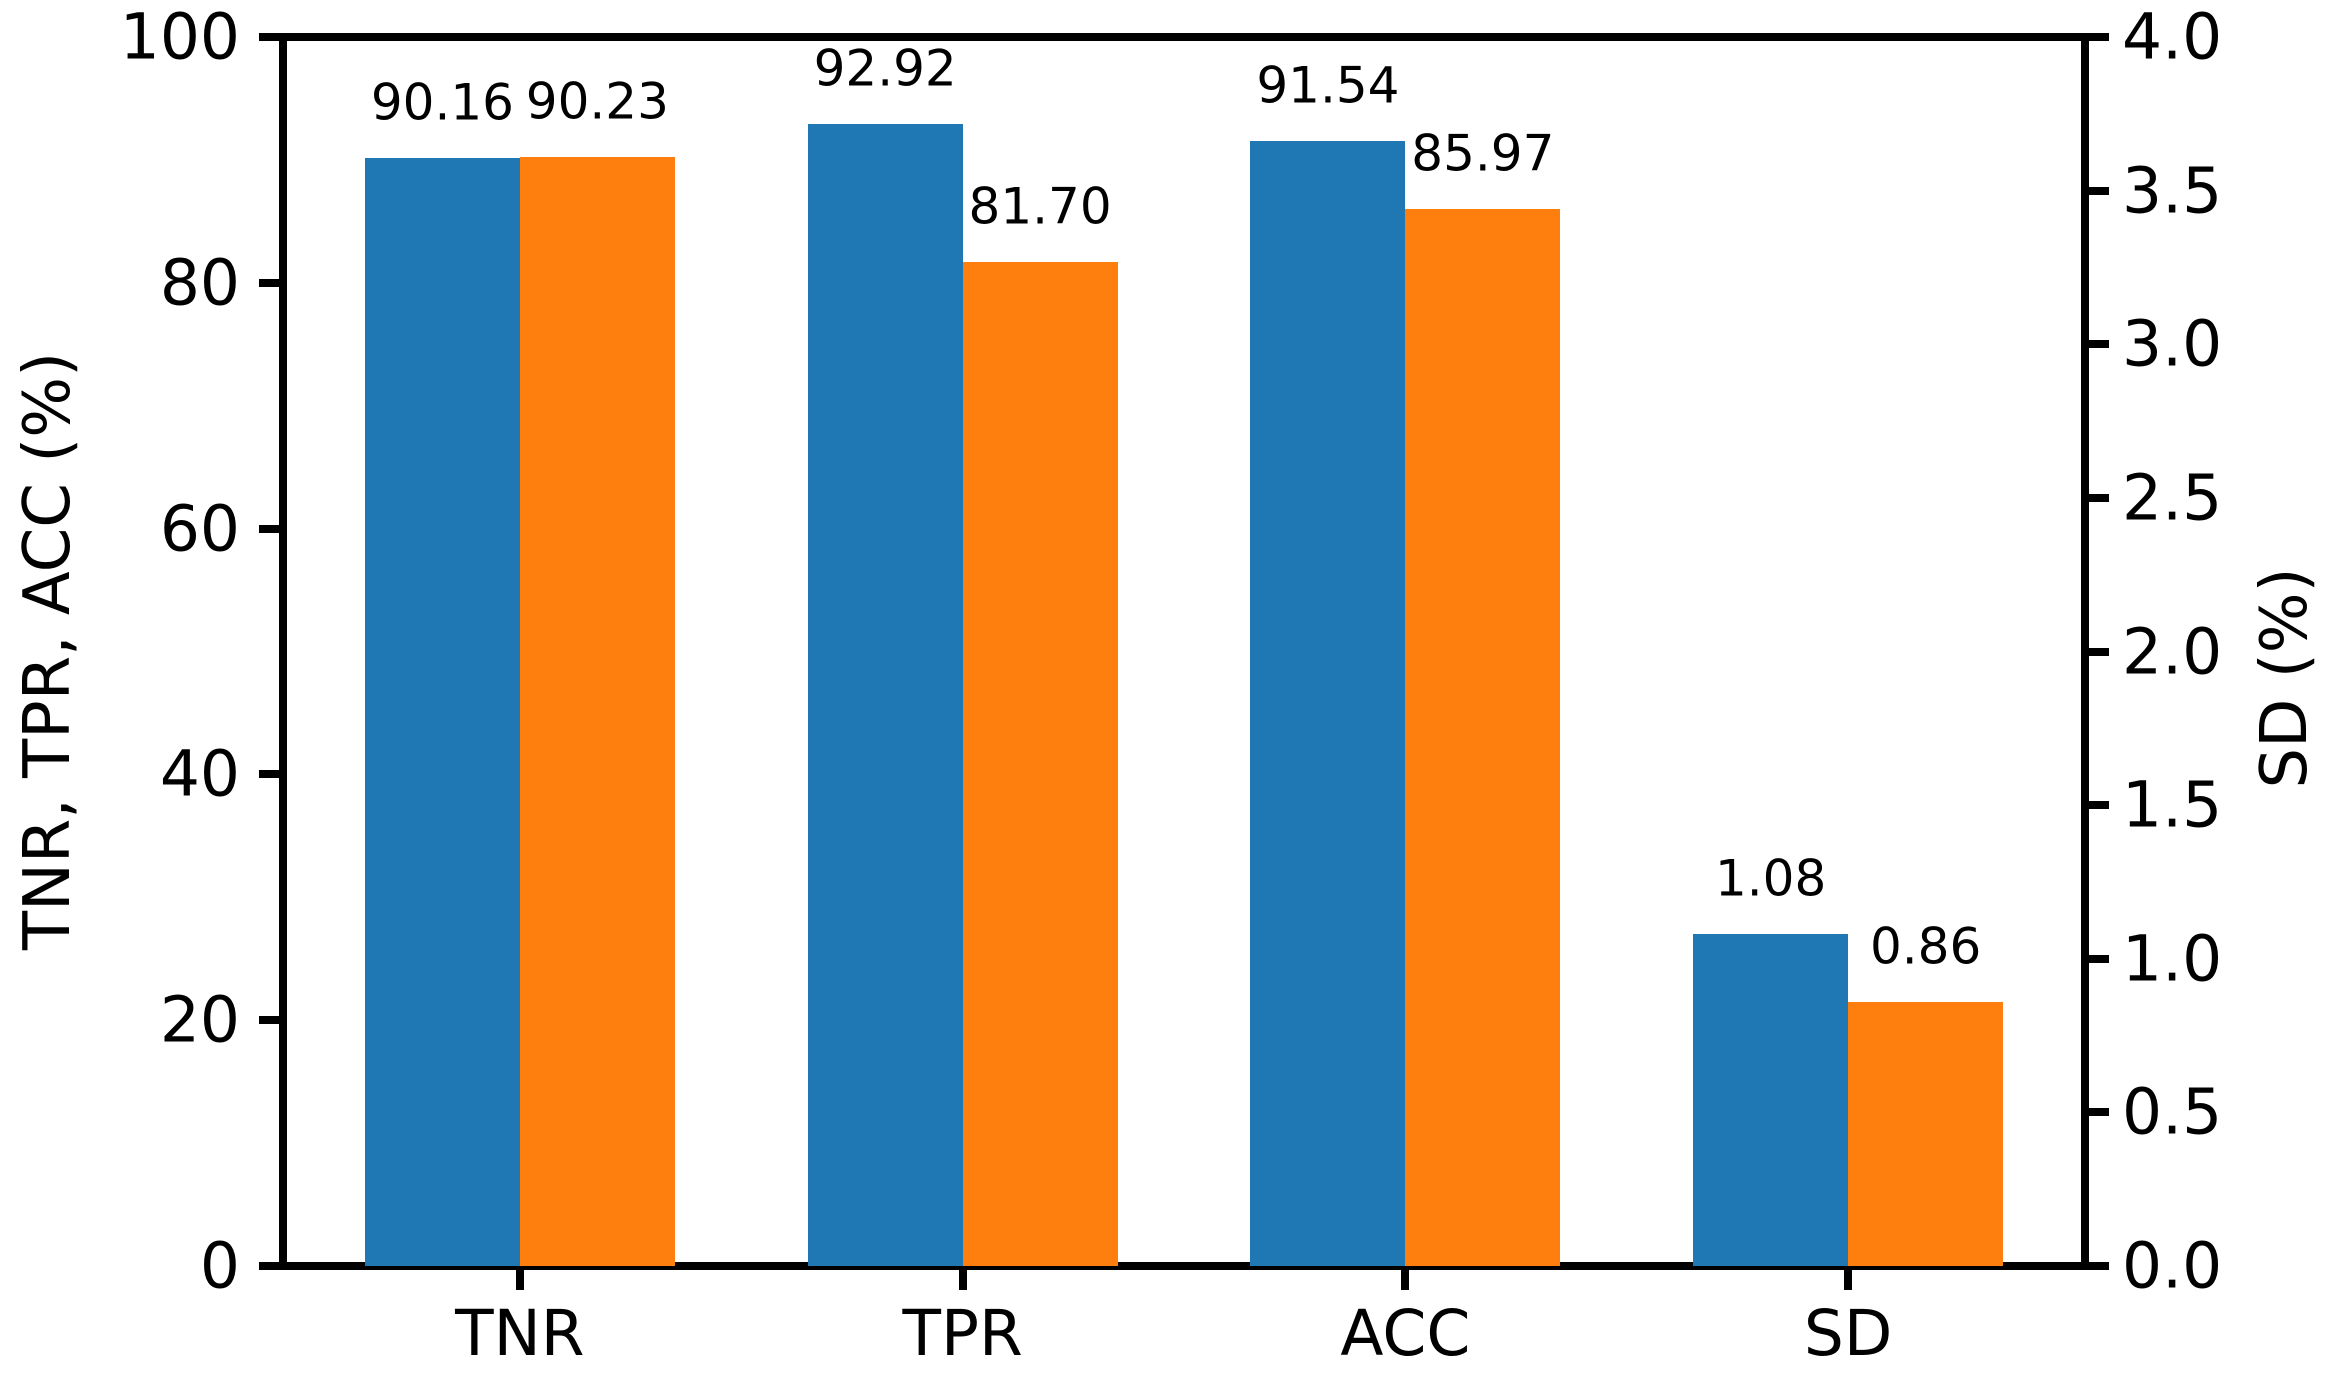 The image size is (2335, 1378). I want to click on y-tick-label-right: 0.5, so click(2172, 1112).